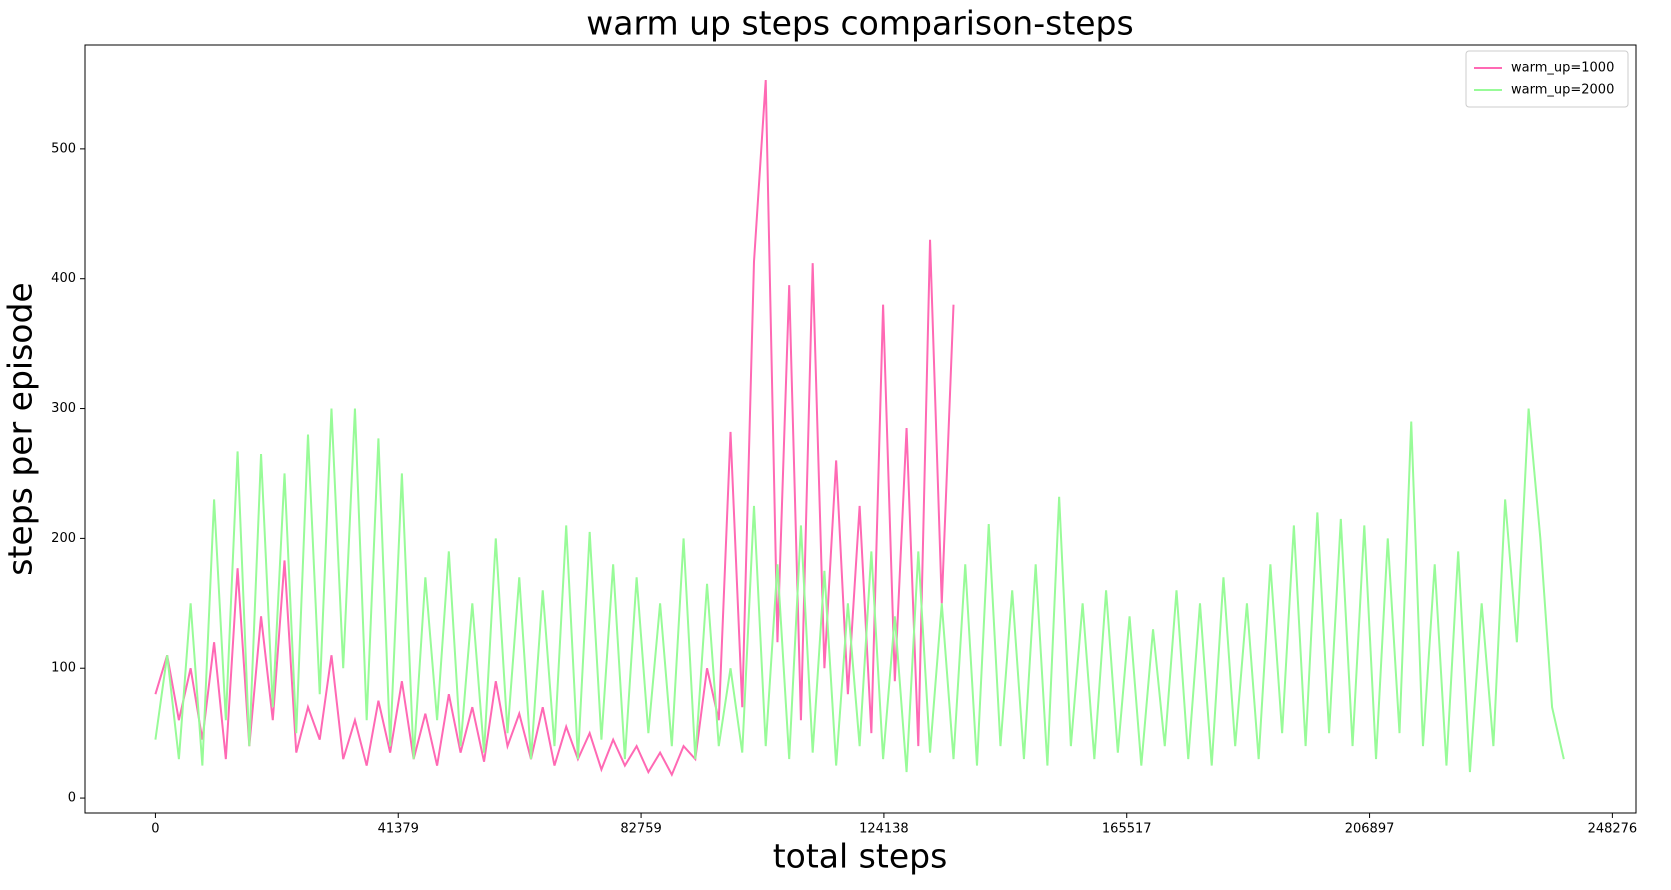 The height and width of the screenshot is (890, 1671). I want to click on x-tick-label: 82759, so click(640, 829).